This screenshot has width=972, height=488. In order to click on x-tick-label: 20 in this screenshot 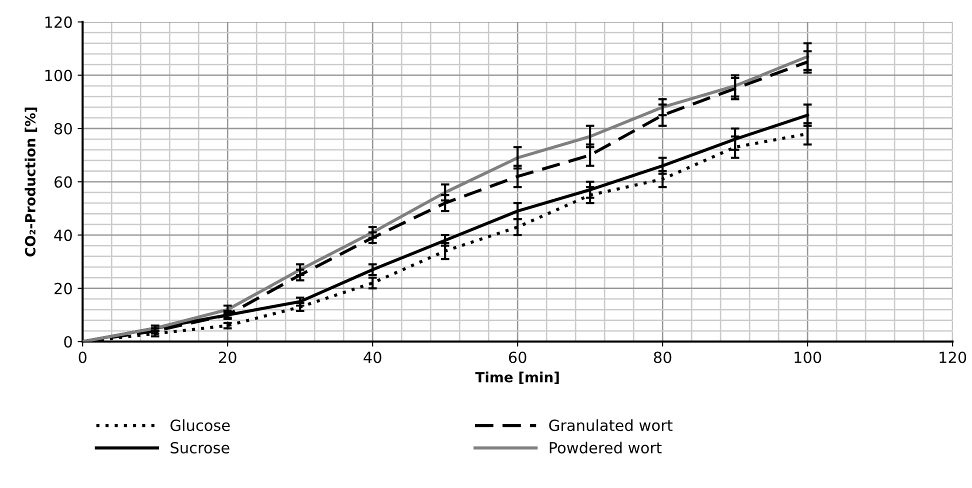, I will do `click(227, 358)`.